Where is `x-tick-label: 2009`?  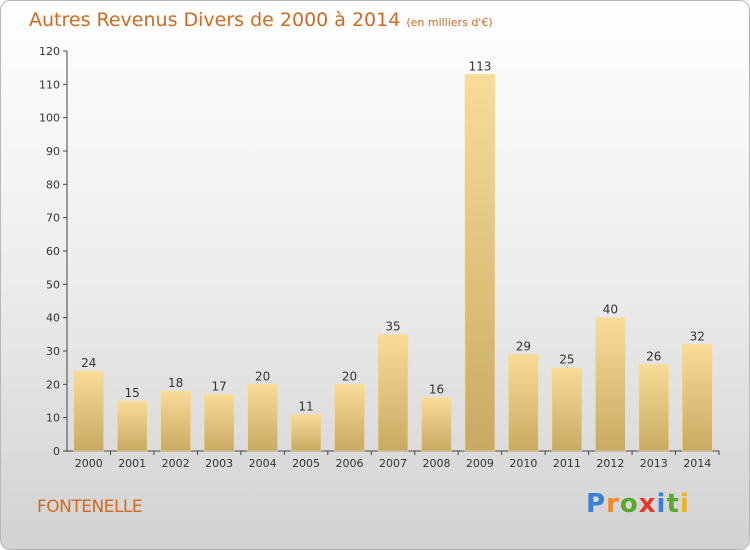 x-tick-label: 2009 is located at coordinates (480, 463).